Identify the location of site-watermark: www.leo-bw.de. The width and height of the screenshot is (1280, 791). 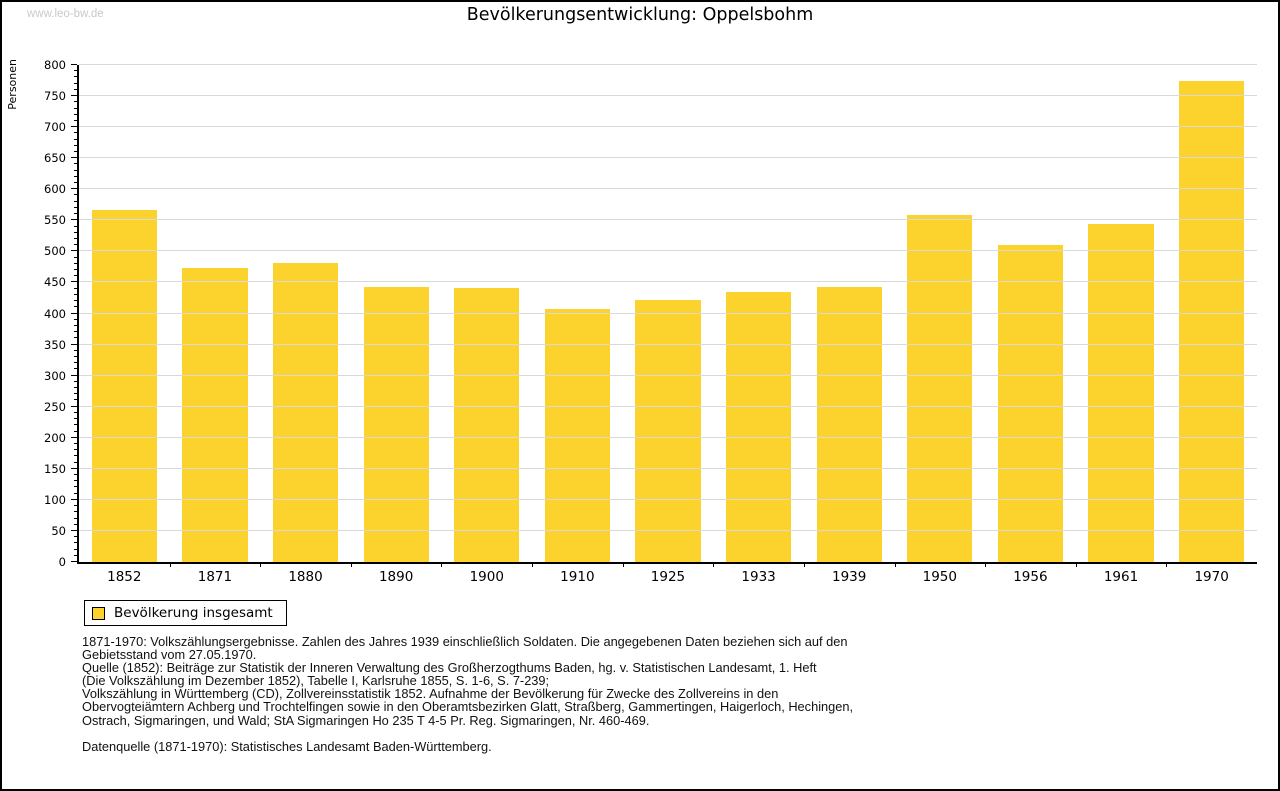
(65, 14).